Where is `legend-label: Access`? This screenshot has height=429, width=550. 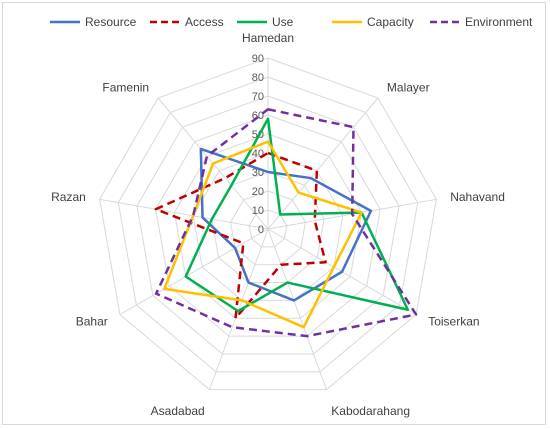
legend-label: Access is located at coordinates (204, 22).